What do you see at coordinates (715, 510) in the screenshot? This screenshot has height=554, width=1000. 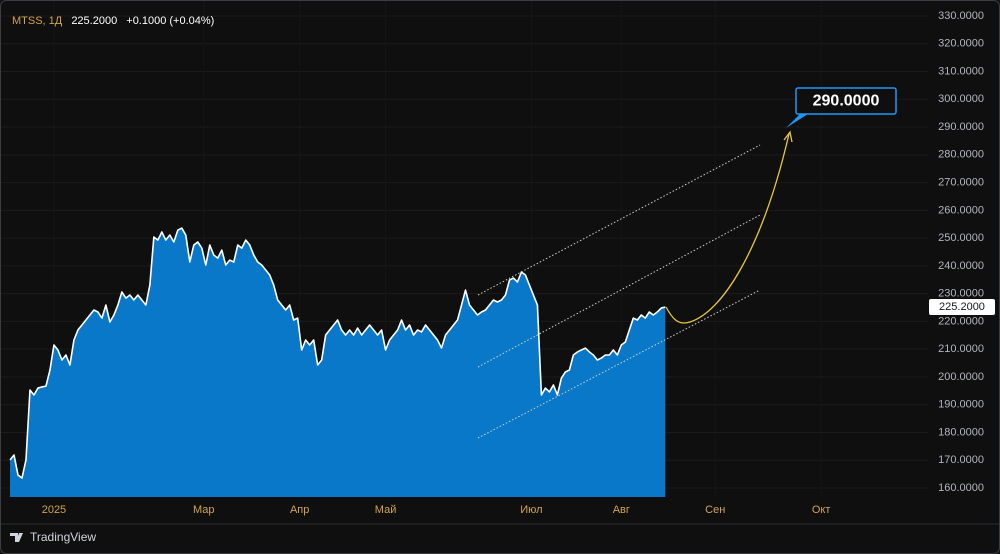 I see `x-tick-label: Сен` at bounding box center [715, 510].